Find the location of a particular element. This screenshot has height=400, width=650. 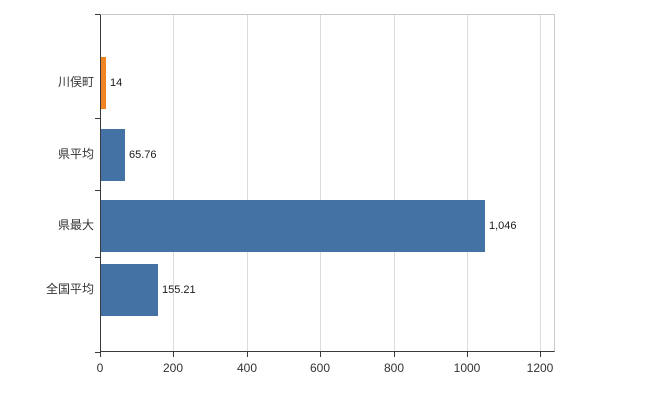

x-tick-label-0: 0 is located at coordinates (100, 368).